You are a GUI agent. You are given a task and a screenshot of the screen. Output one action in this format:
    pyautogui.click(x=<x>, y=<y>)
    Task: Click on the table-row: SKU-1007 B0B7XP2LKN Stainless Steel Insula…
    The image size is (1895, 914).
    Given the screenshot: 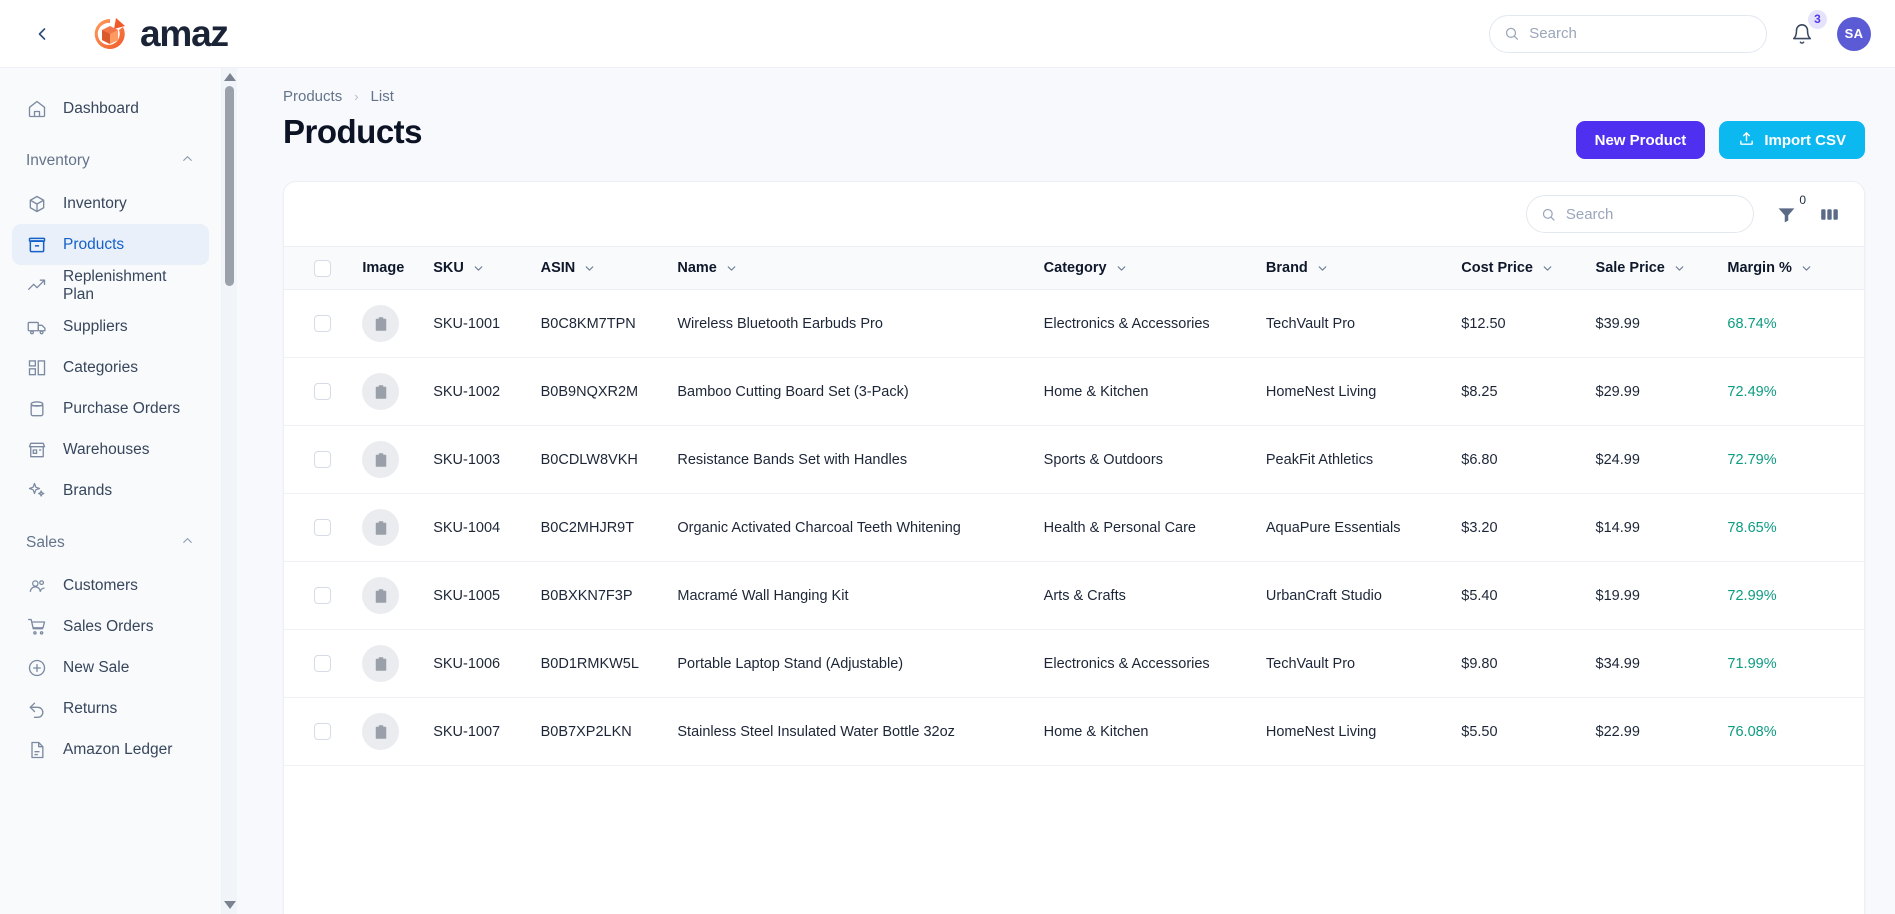 What is the action you would take?
    pyautogui.click(x=1074, y=731)
    